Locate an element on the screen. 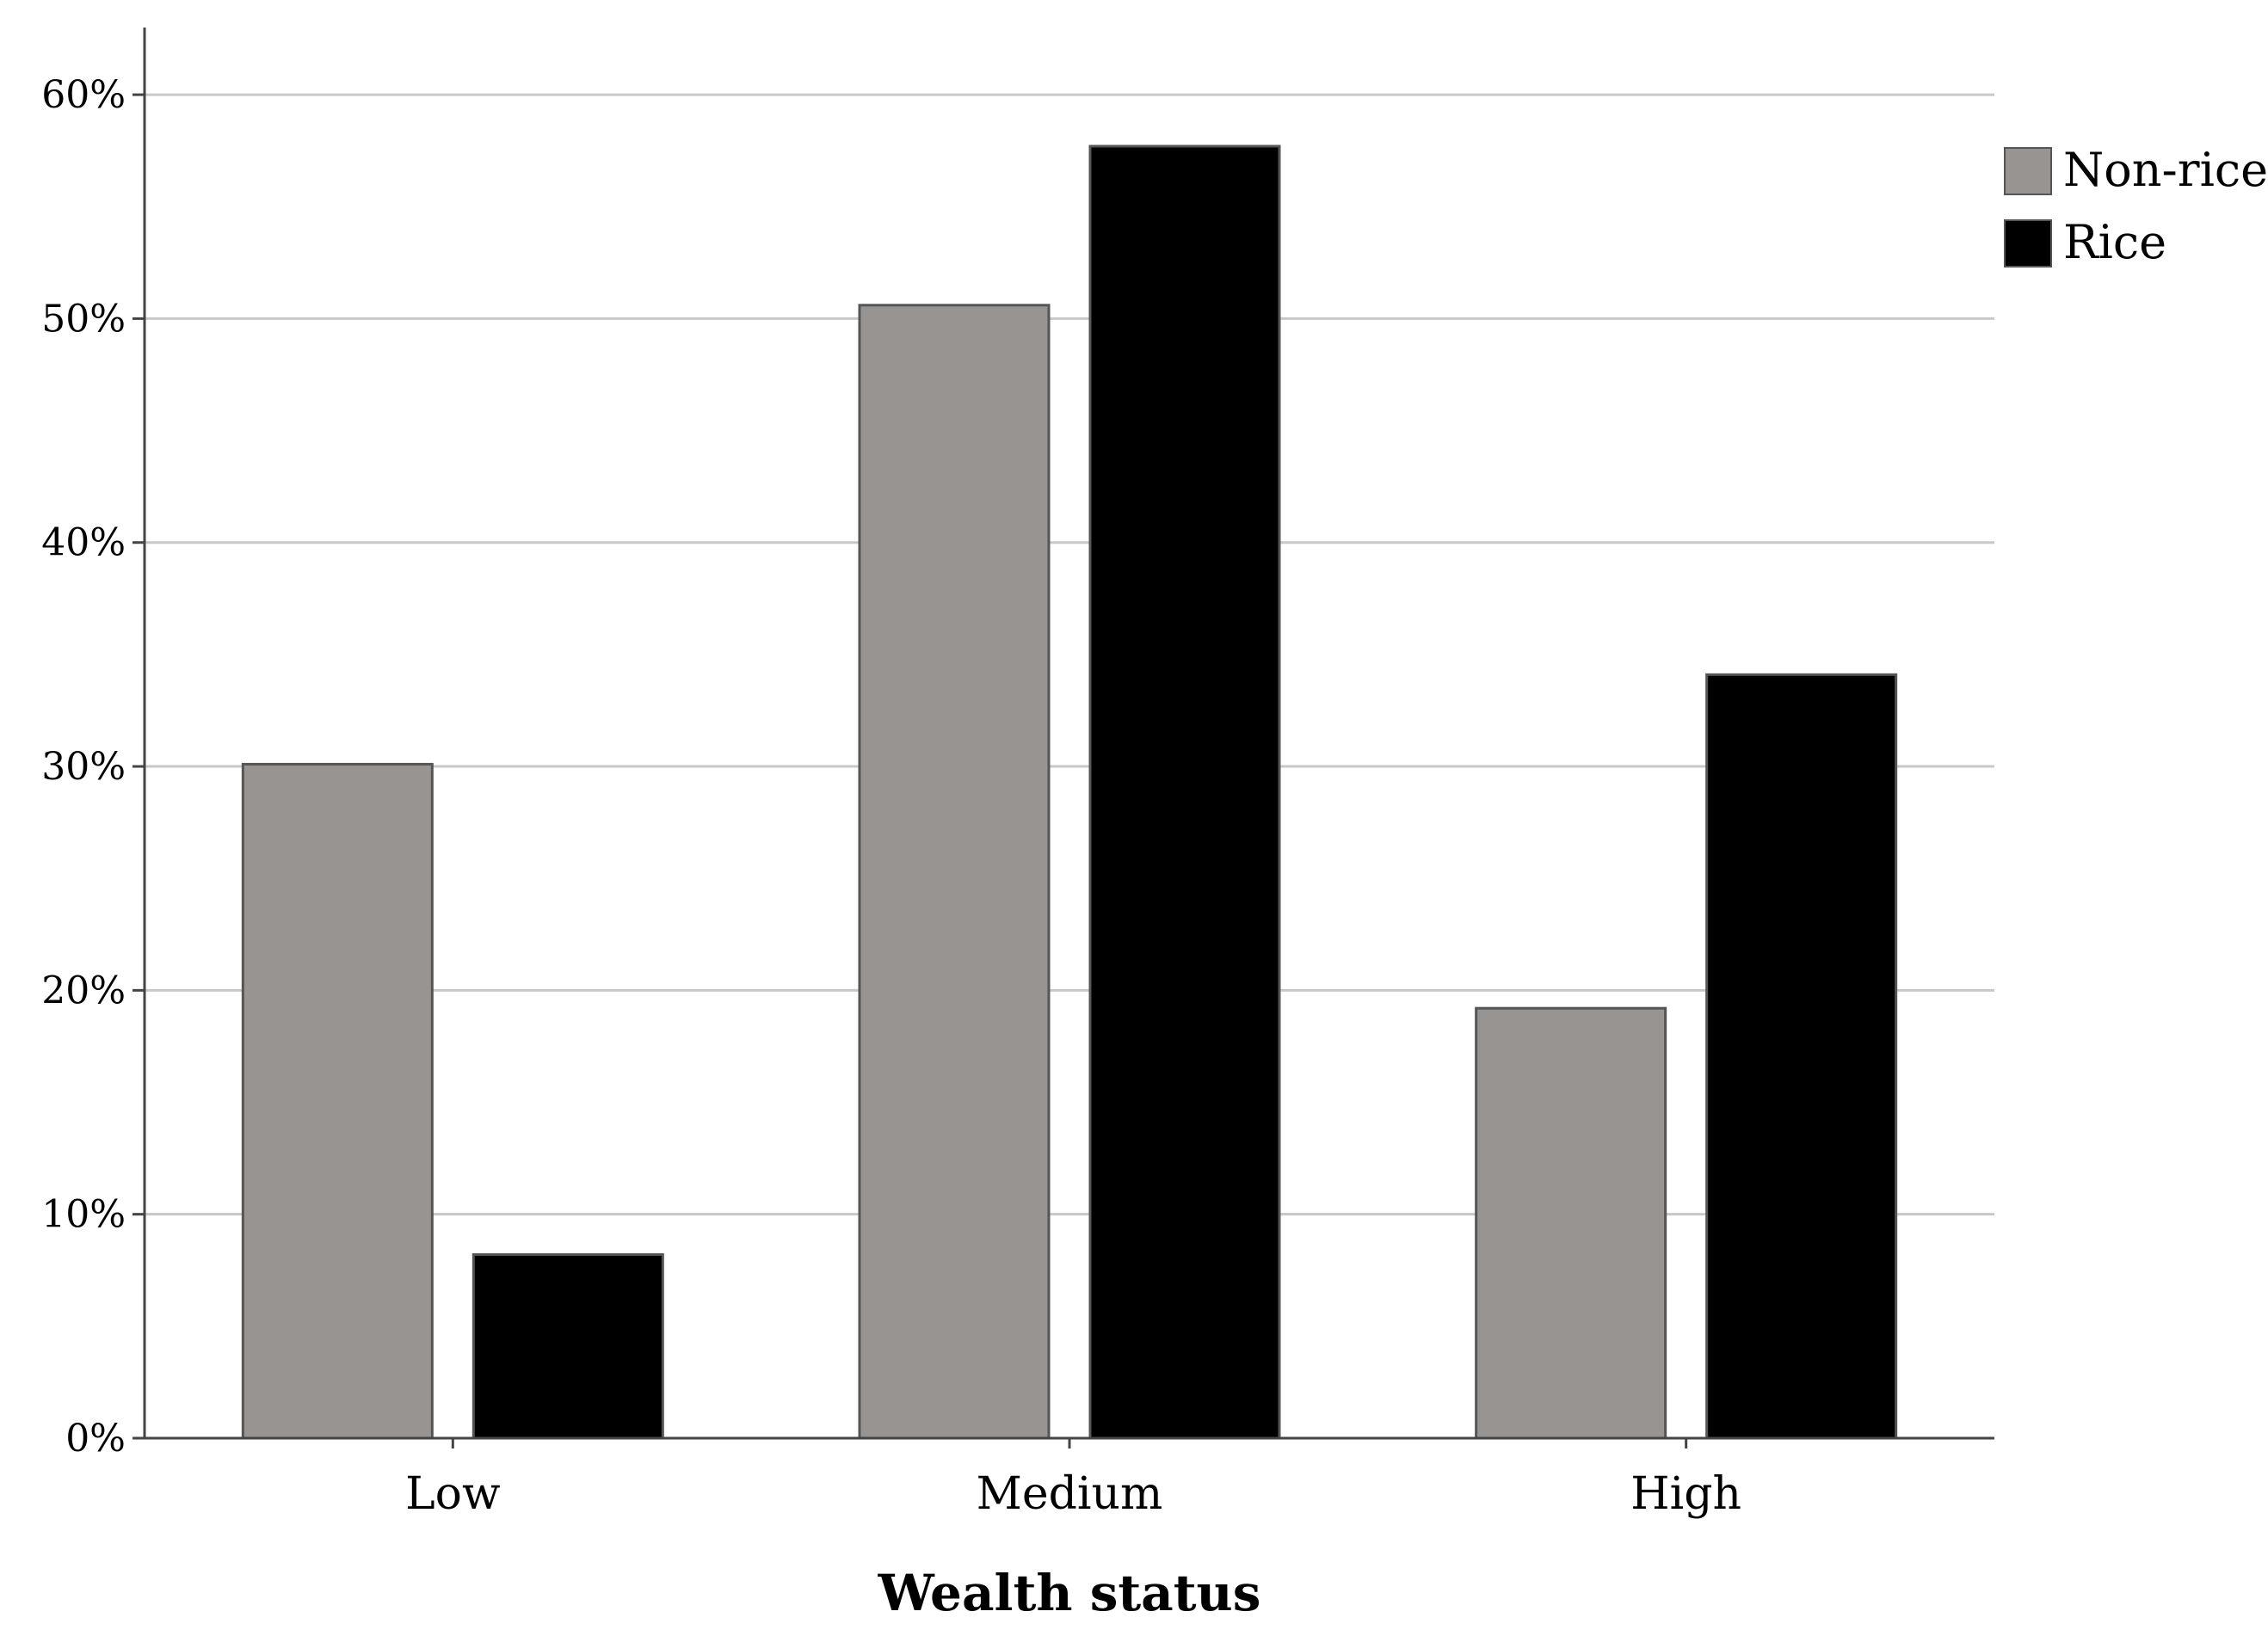 This screenshot has height=1636, width=2268. y-tick-label: 40% is located at coordinates (83, 543).